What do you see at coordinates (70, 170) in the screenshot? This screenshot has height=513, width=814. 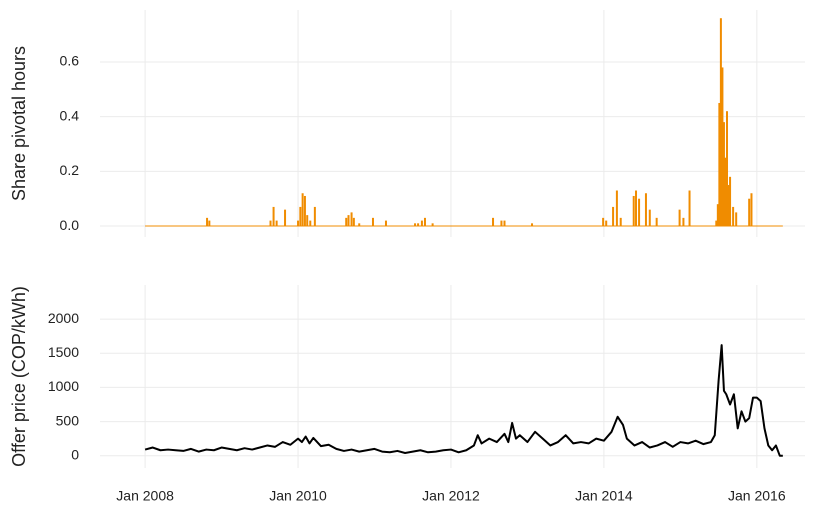 I see `y-tick-label: 0.2` at bounding box center [70, 170].